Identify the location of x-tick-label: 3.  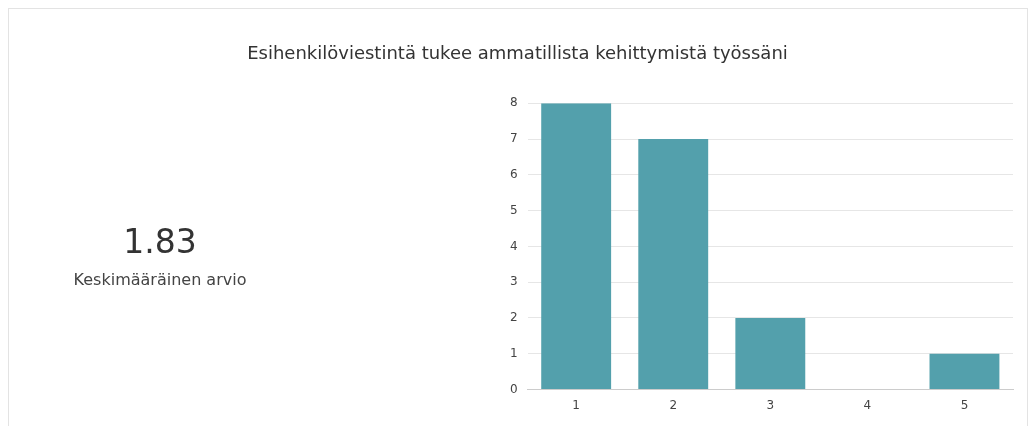
(770, 404).